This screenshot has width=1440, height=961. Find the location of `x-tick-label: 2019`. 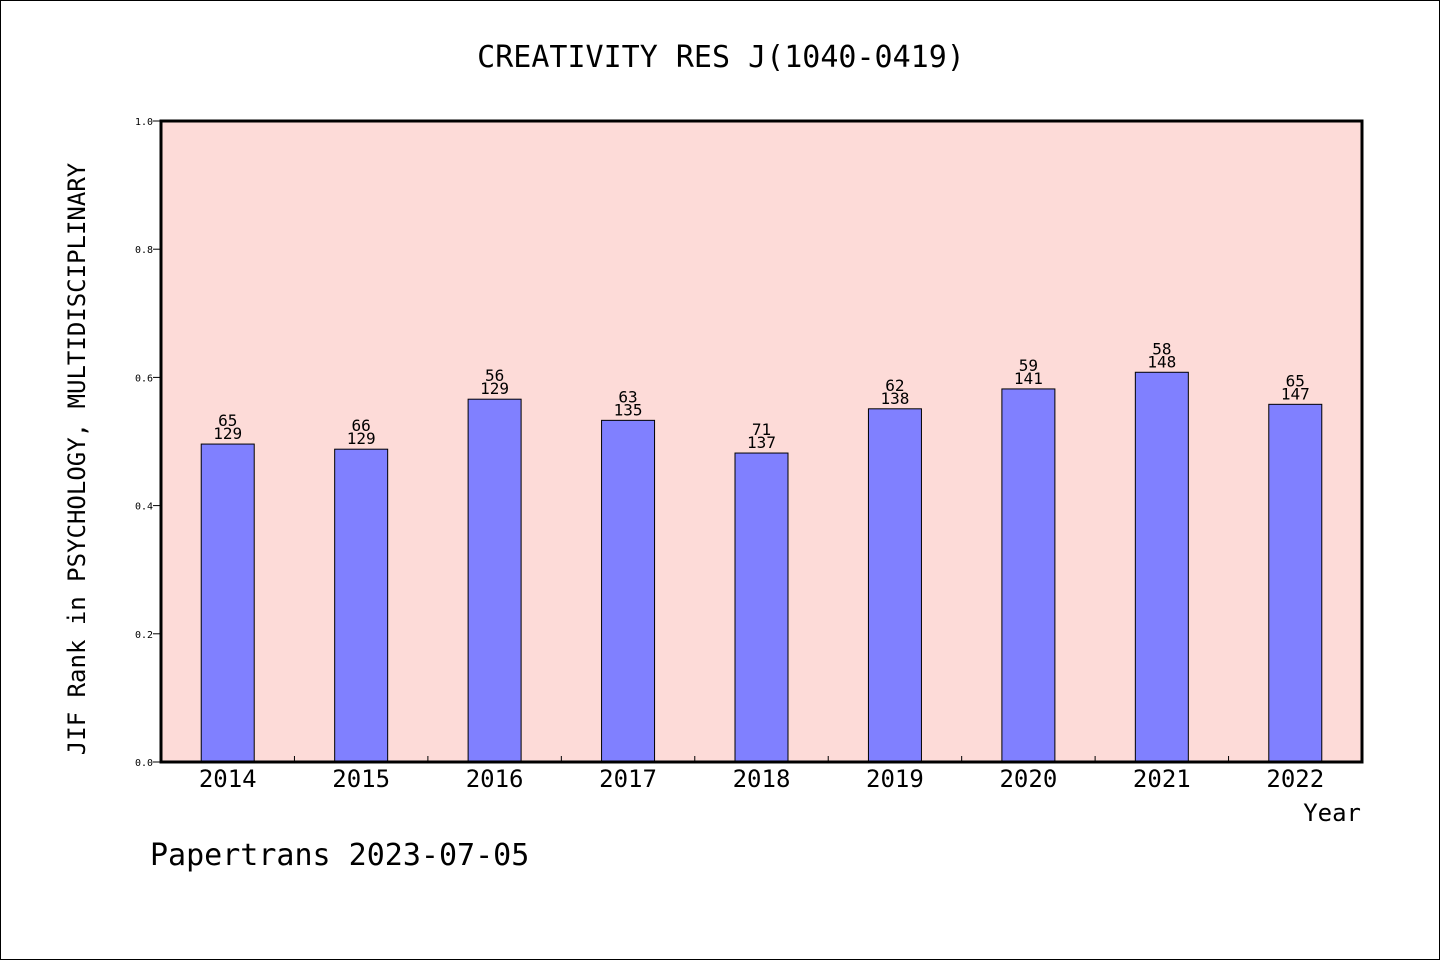

x-tick-label: 2019 is located at coordinates (895, 779).